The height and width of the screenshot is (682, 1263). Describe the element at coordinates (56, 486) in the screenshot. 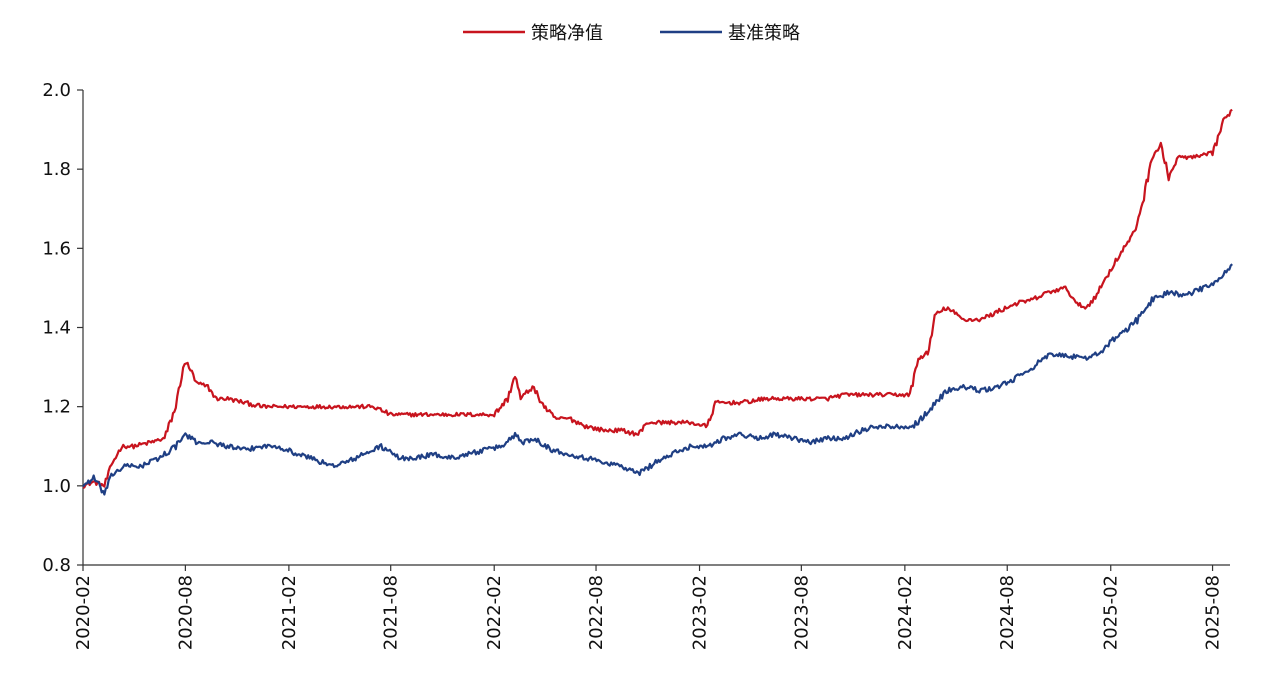

I see `y-tick-label: 1.0` at that location.